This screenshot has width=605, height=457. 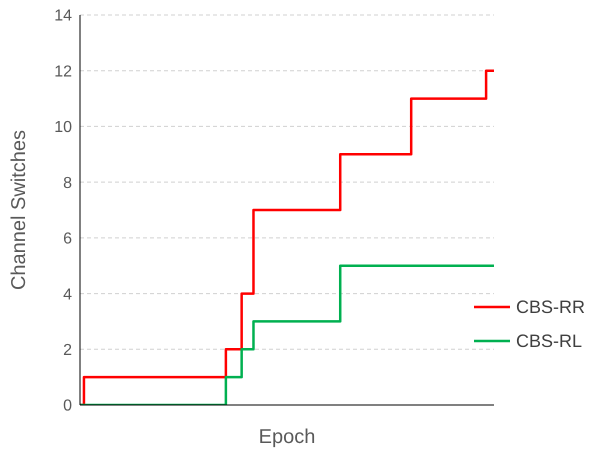 I want to click on y-tick-label: 14, so click(x=63, y=16).